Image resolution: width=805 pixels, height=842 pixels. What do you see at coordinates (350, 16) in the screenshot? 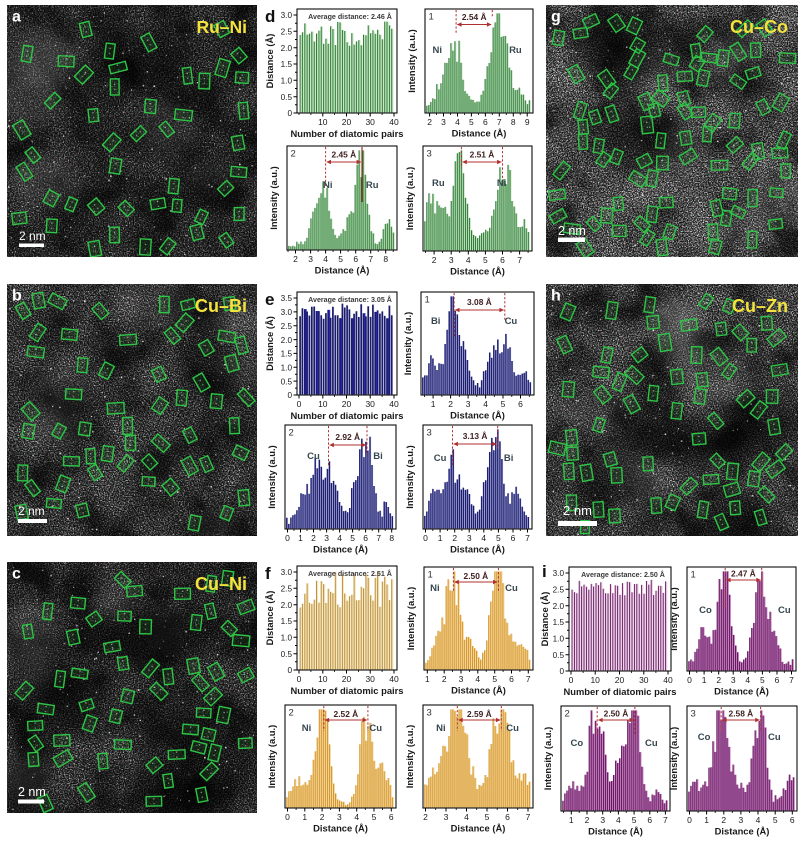
I see `svg-text: Average distance: 2.46 Å` at bounding box center [350, 16].